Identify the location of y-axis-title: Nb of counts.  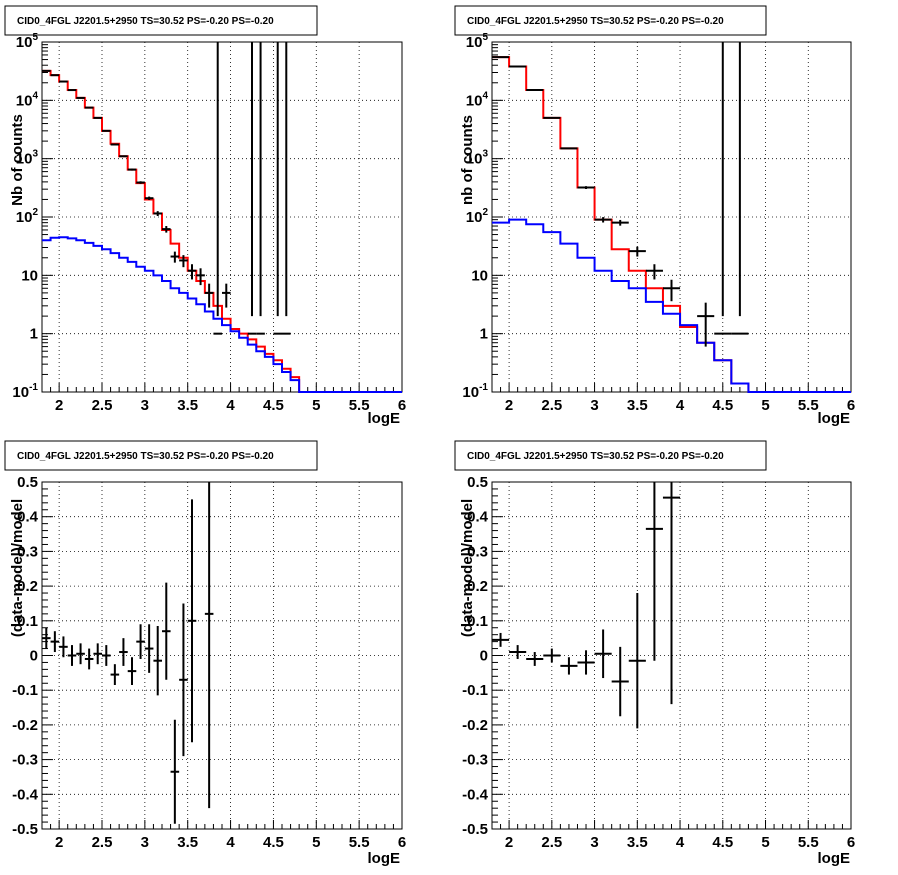
(17, 160).